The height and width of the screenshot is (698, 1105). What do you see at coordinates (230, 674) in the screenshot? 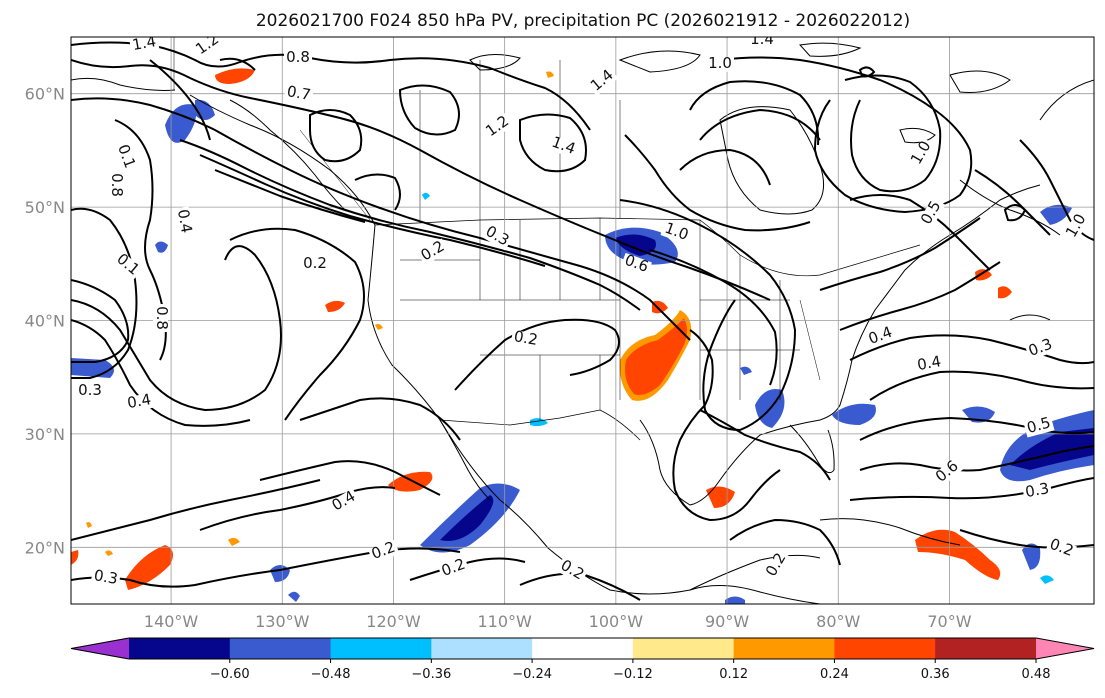
I see `colorbar-tick-label: −0.60` at bounding box center [230, 674].